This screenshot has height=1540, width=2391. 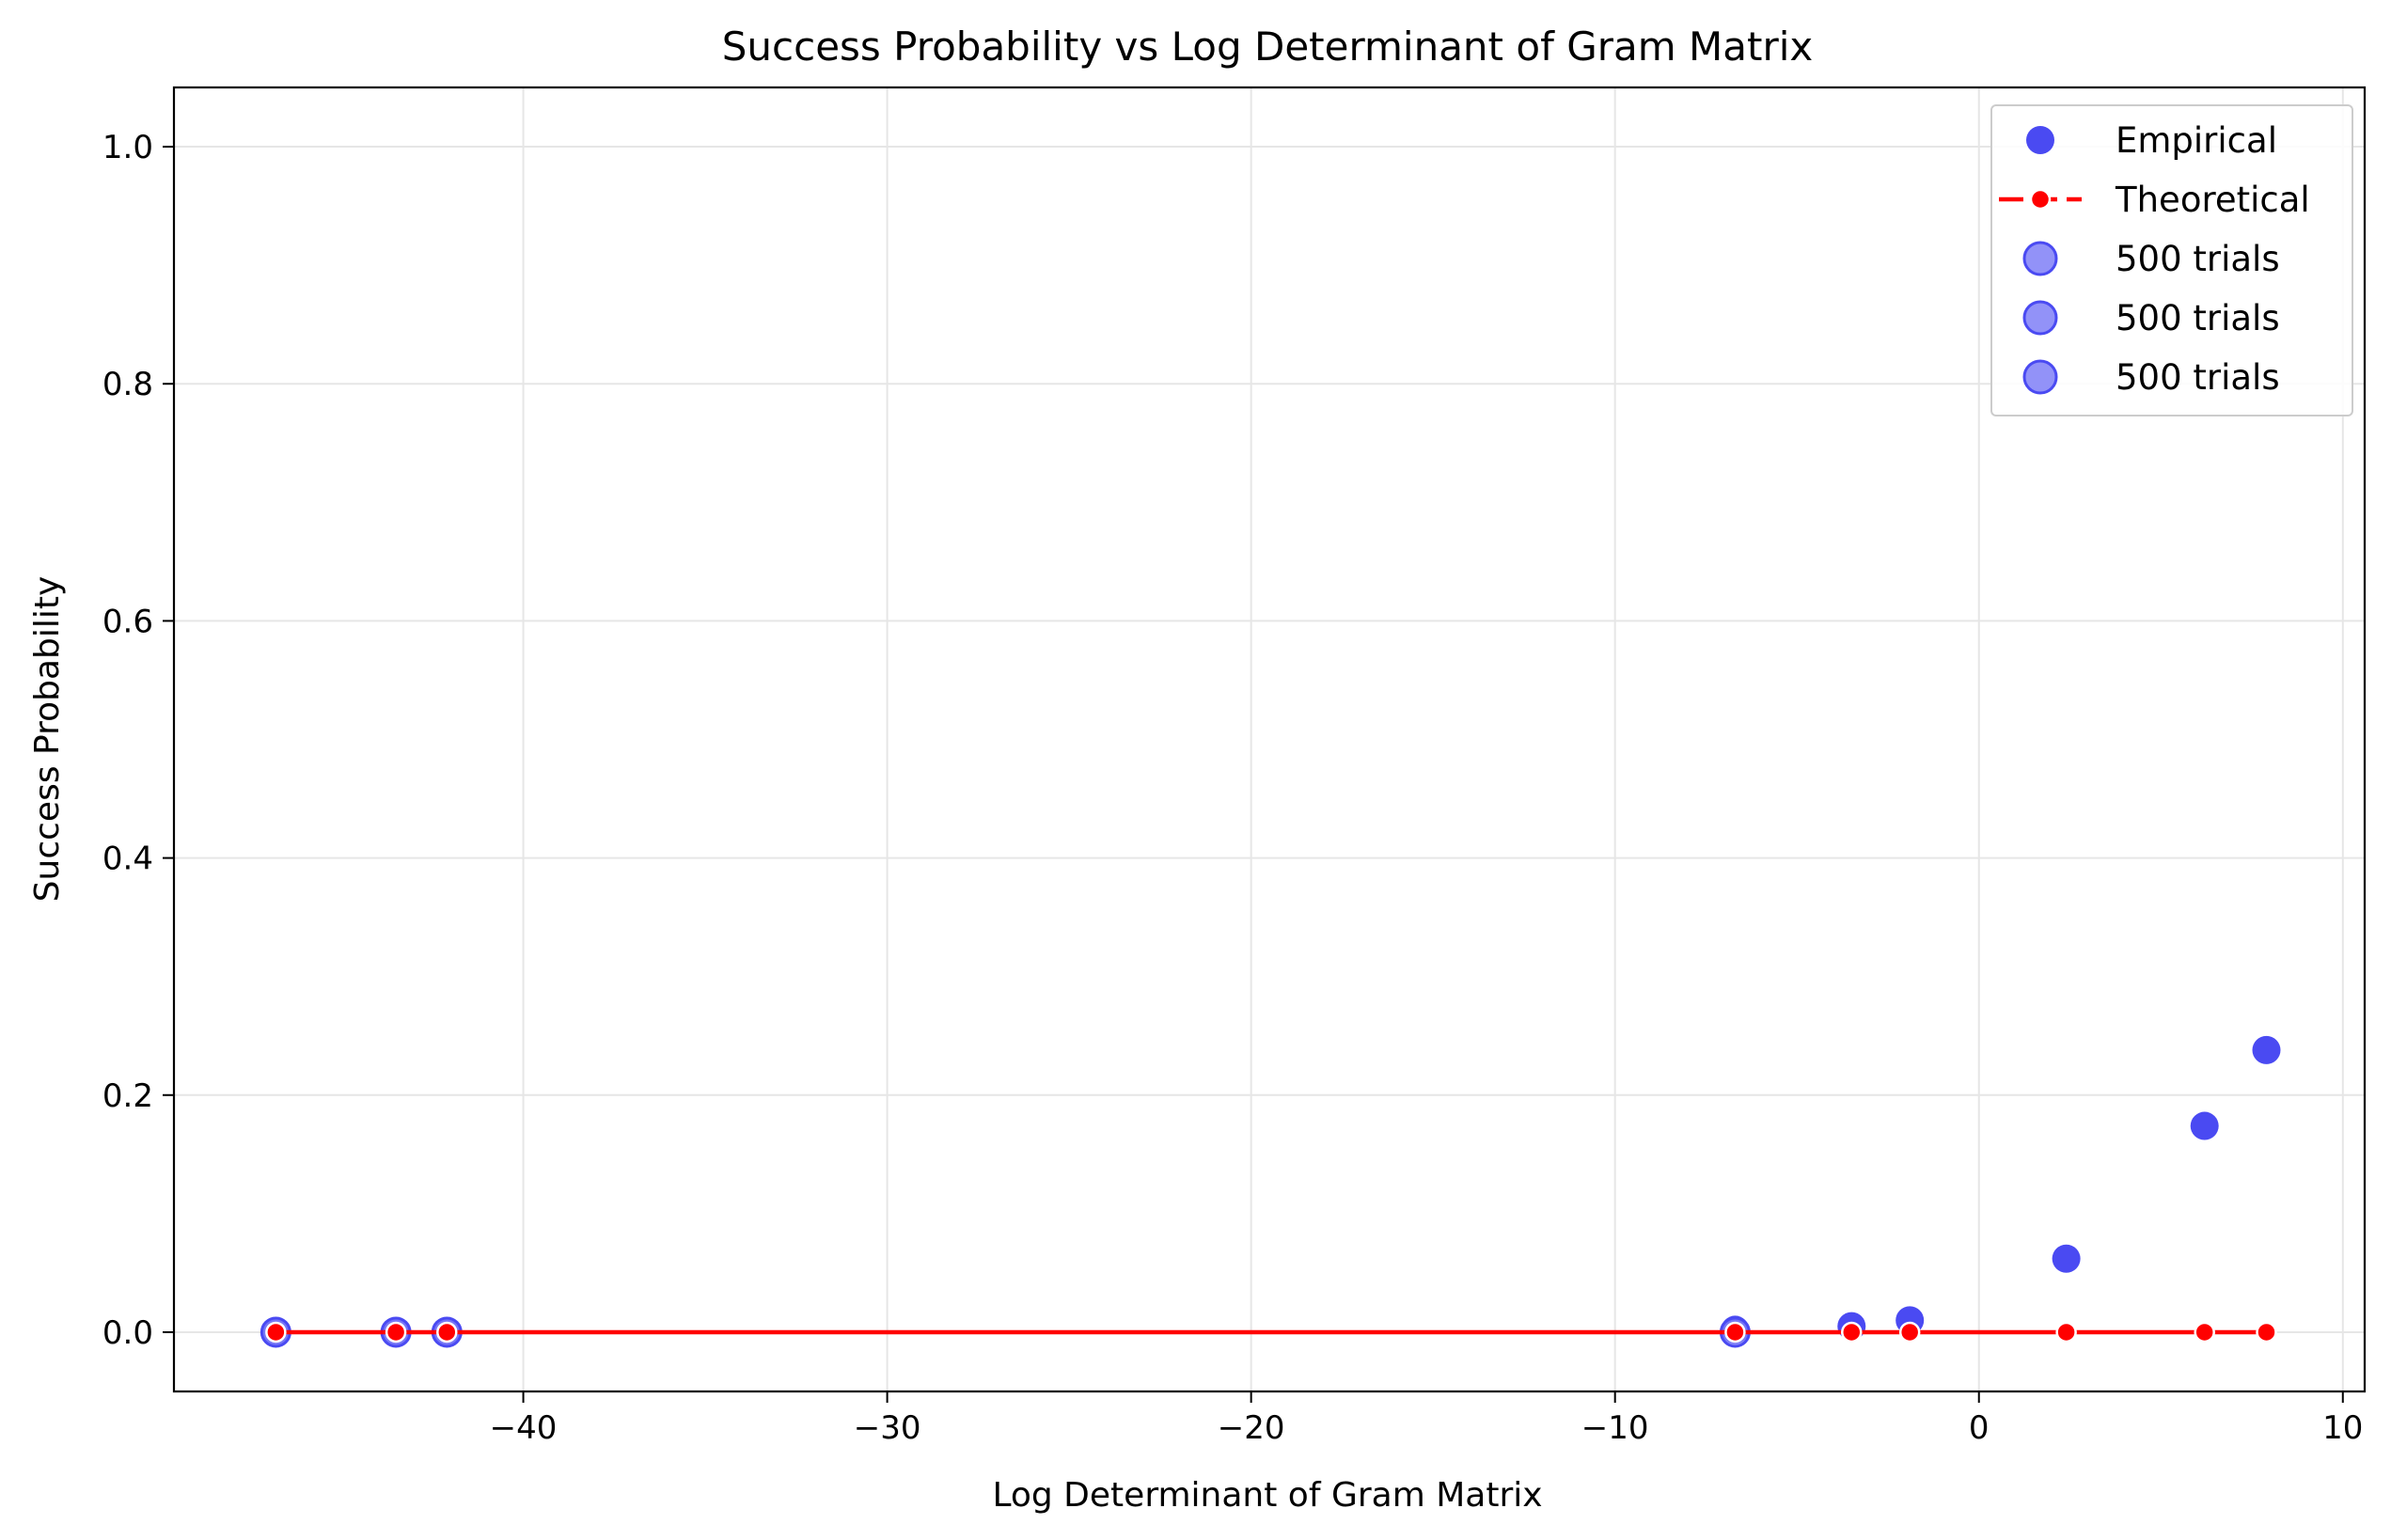 What do you see at coordinates (127, 622) in the screenshot?
I see `y-tick-label: 0.6` at bounding box center [127, 622].